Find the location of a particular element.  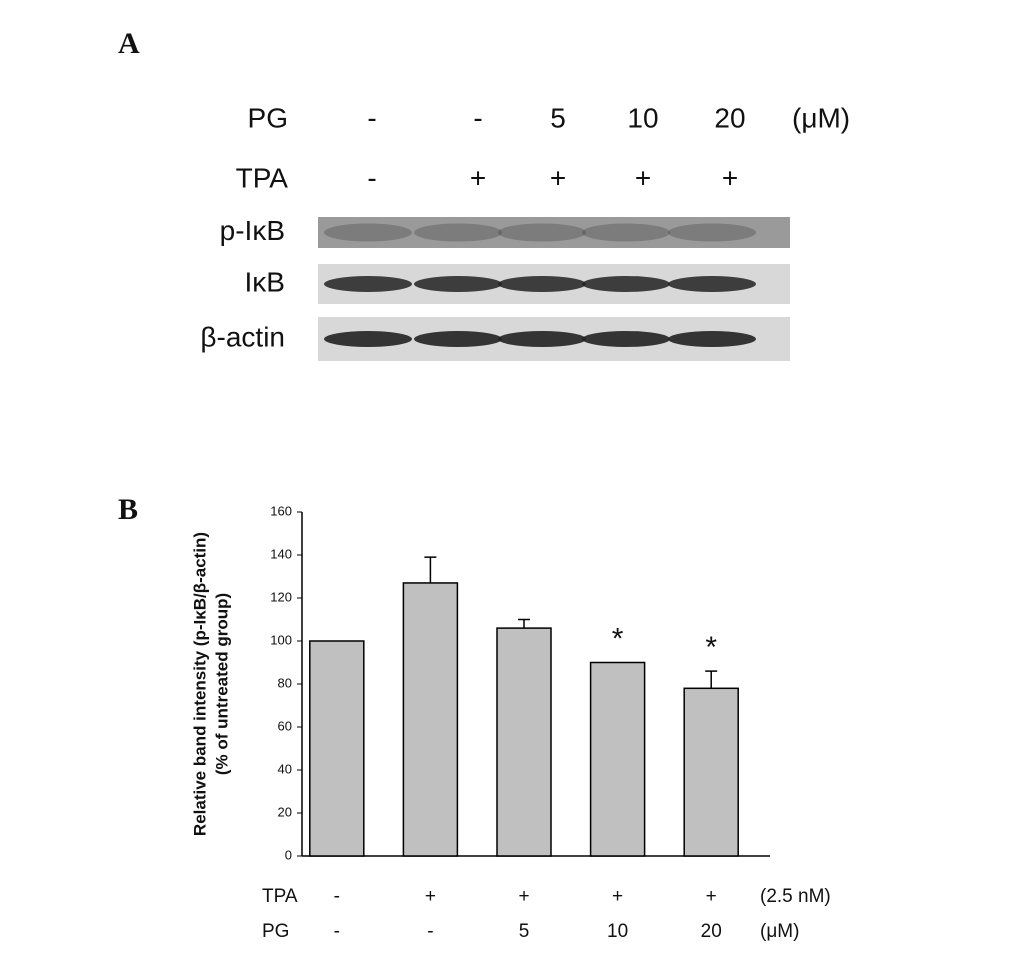

y-tick-label: 20 is located at coordinates (285, 811).